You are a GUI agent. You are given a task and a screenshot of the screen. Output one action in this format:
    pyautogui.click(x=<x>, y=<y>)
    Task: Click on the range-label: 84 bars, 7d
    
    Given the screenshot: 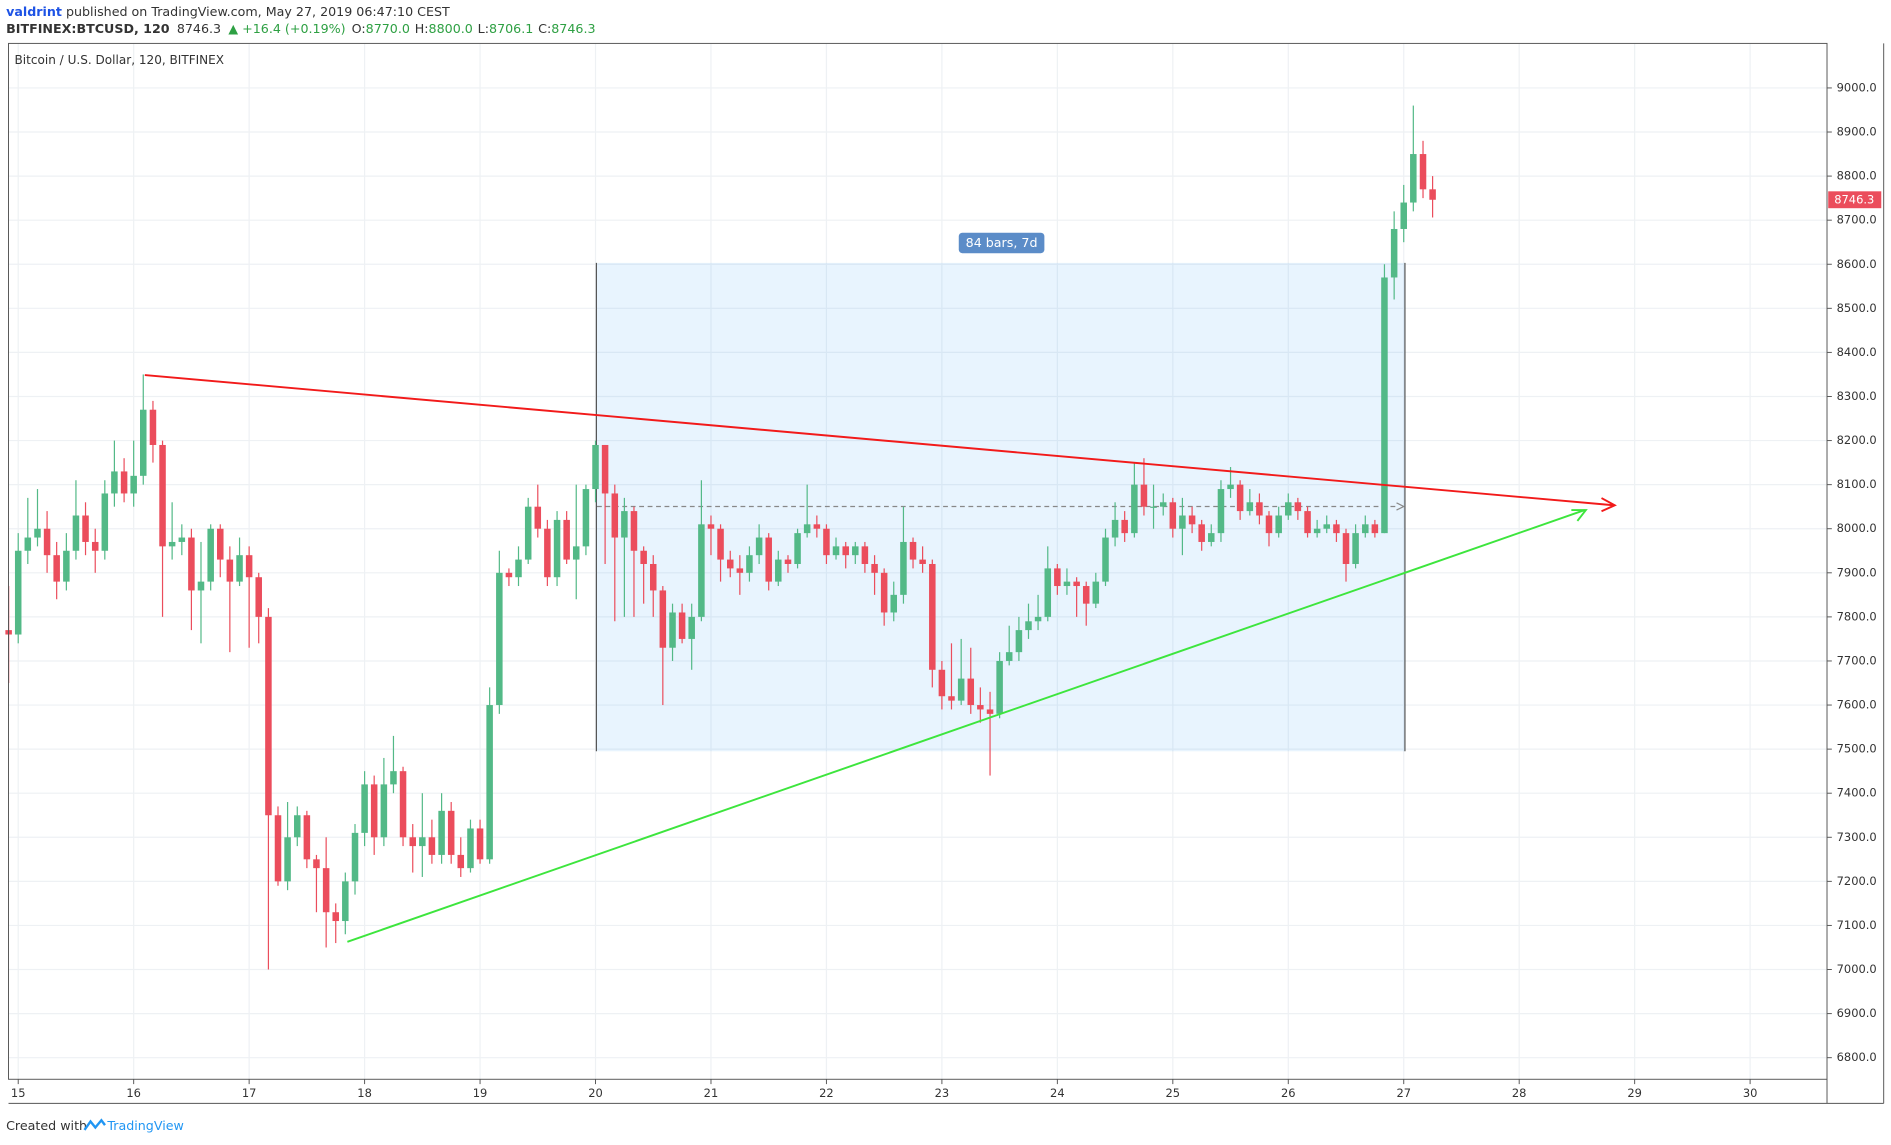 What is the action you would take?
    pyautogui.click(x=1002, y=242)
    